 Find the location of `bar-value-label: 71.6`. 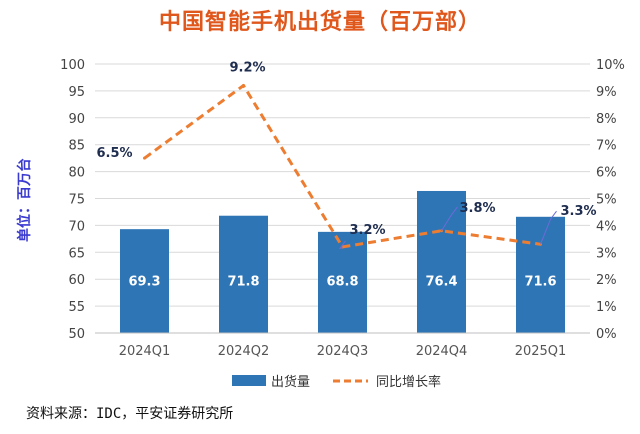

bar-value-label: 71.6 is located at coordinates (540, 282).